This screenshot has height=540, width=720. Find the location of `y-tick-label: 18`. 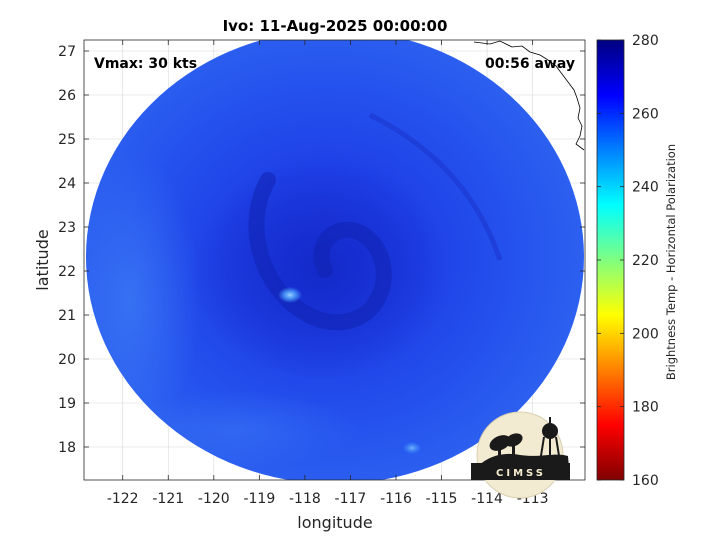

y-tick-label: 18 is located at coordinates (67, 448).